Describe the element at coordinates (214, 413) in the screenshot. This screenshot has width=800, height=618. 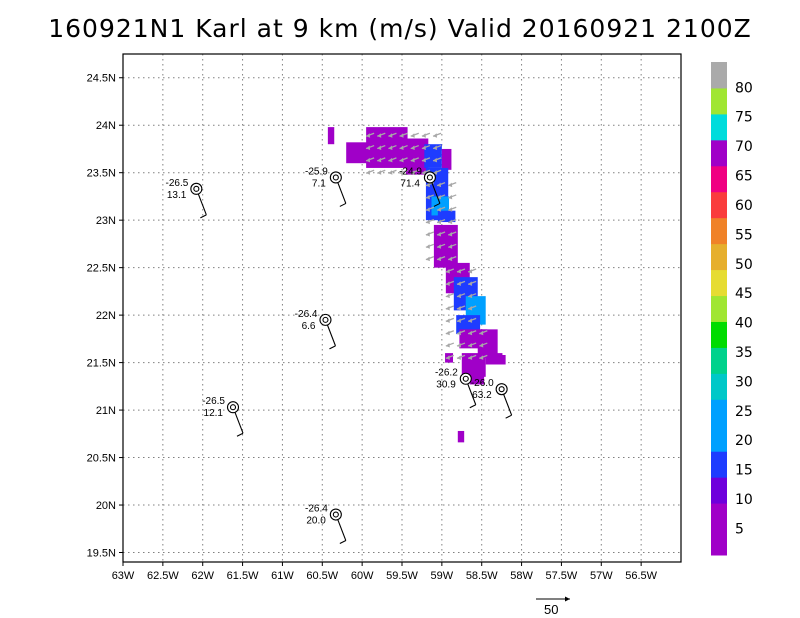
I see `dropsonde-wind-speed: 12.1` at that location.